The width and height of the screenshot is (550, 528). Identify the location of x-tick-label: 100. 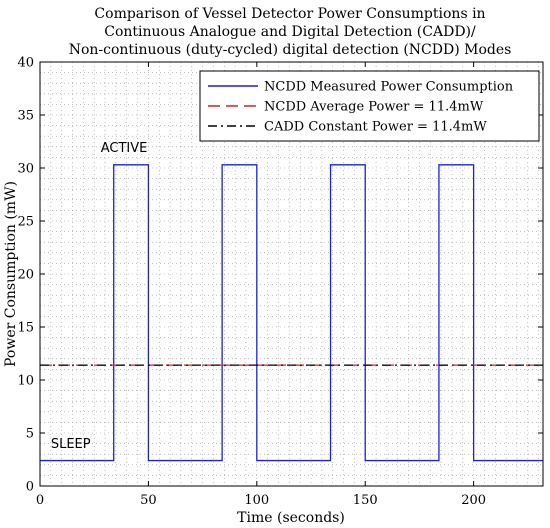
(256, 500).